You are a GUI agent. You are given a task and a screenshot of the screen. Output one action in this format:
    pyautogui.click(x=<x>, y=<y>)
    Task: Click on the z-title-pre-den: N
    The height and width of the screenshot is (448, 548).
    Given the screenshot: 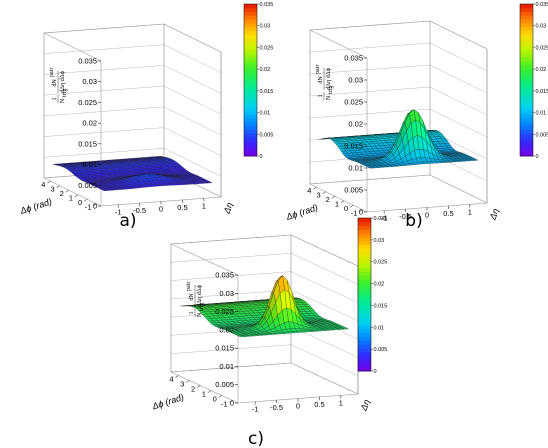 What is the action you would take?
    pyautogui.click(x=200, y=314)
    